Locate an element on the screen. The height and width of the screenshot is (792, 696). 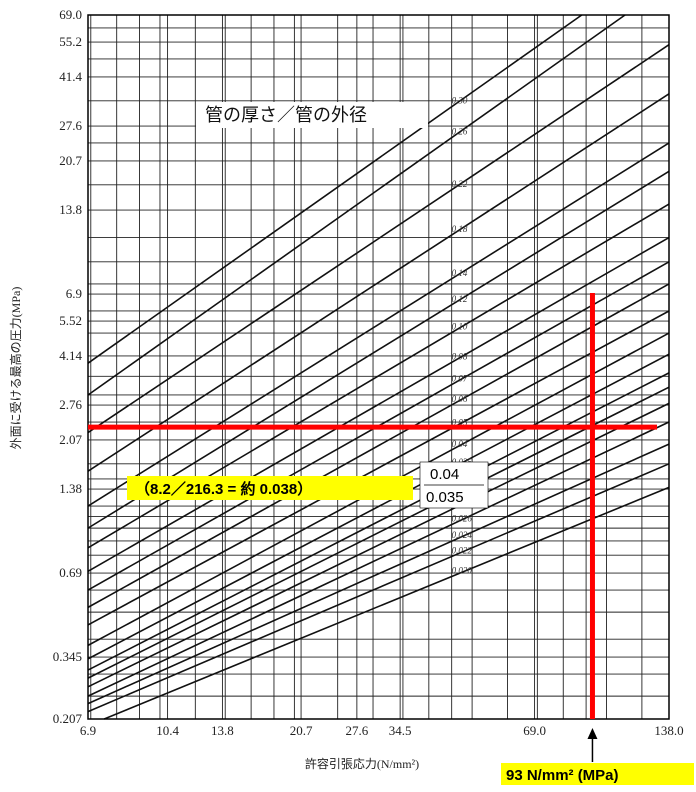
curve-label: 0.07 is located at coordinates (460, 379).